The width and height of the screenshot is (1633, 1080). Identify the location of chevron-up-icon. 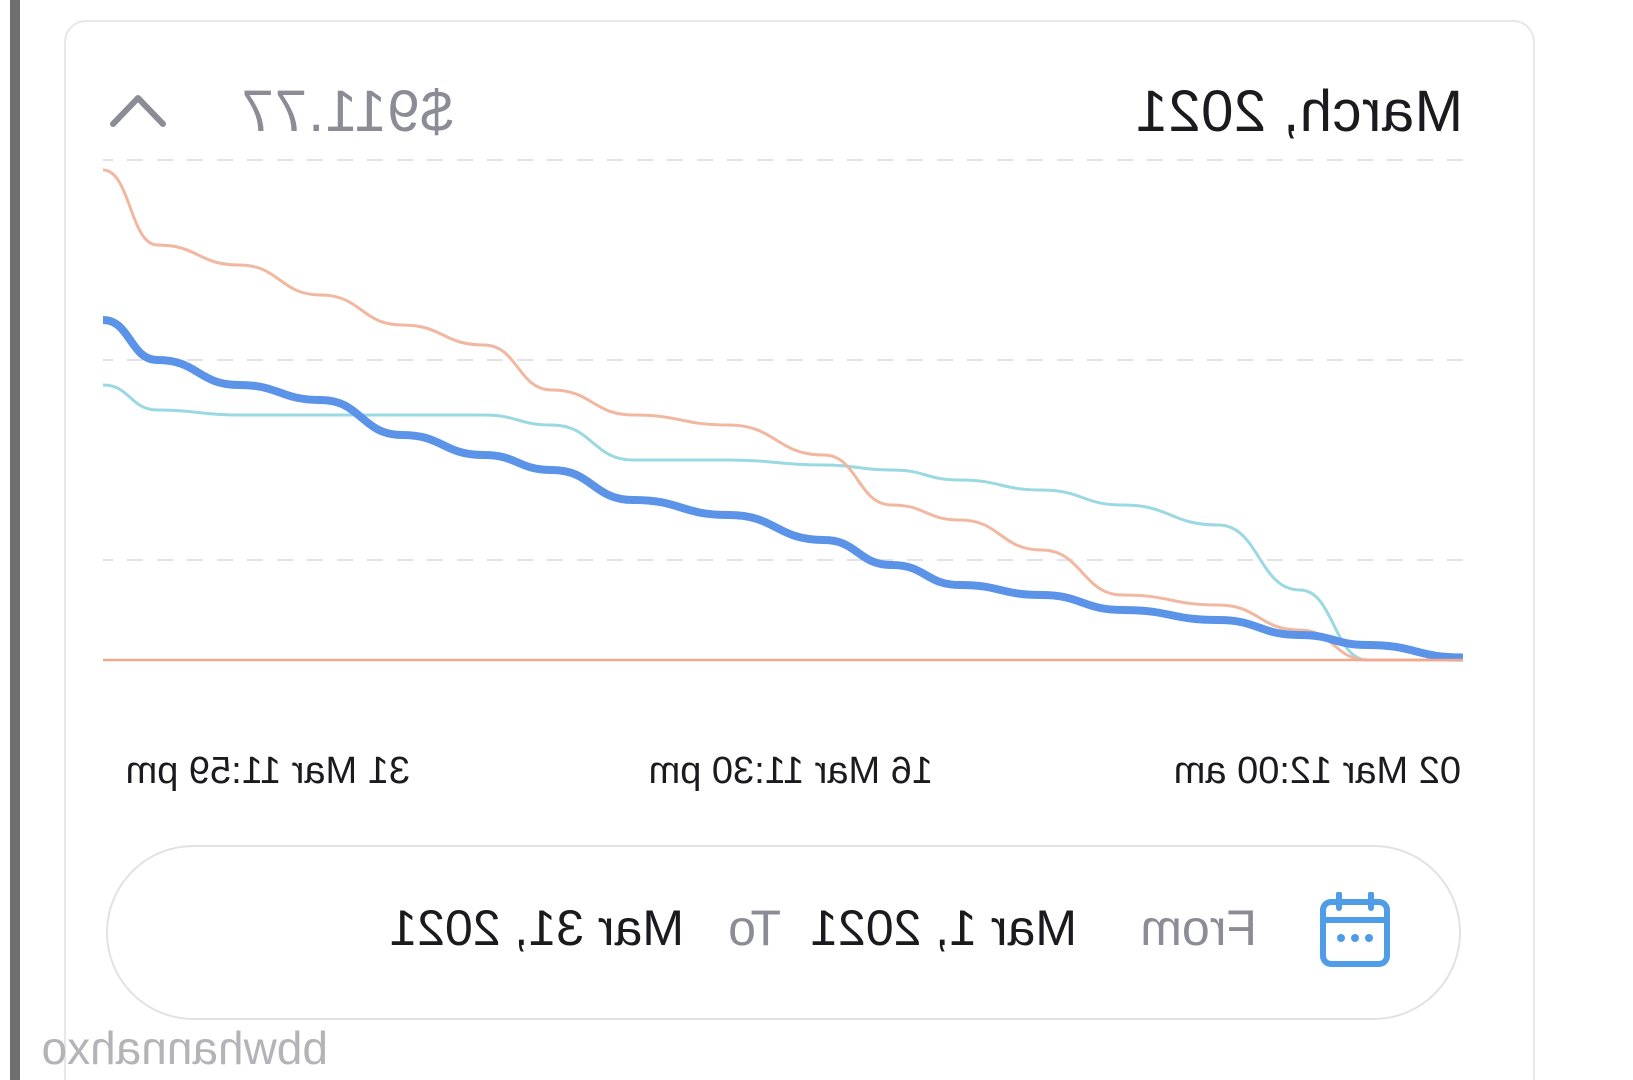
(138, 110).